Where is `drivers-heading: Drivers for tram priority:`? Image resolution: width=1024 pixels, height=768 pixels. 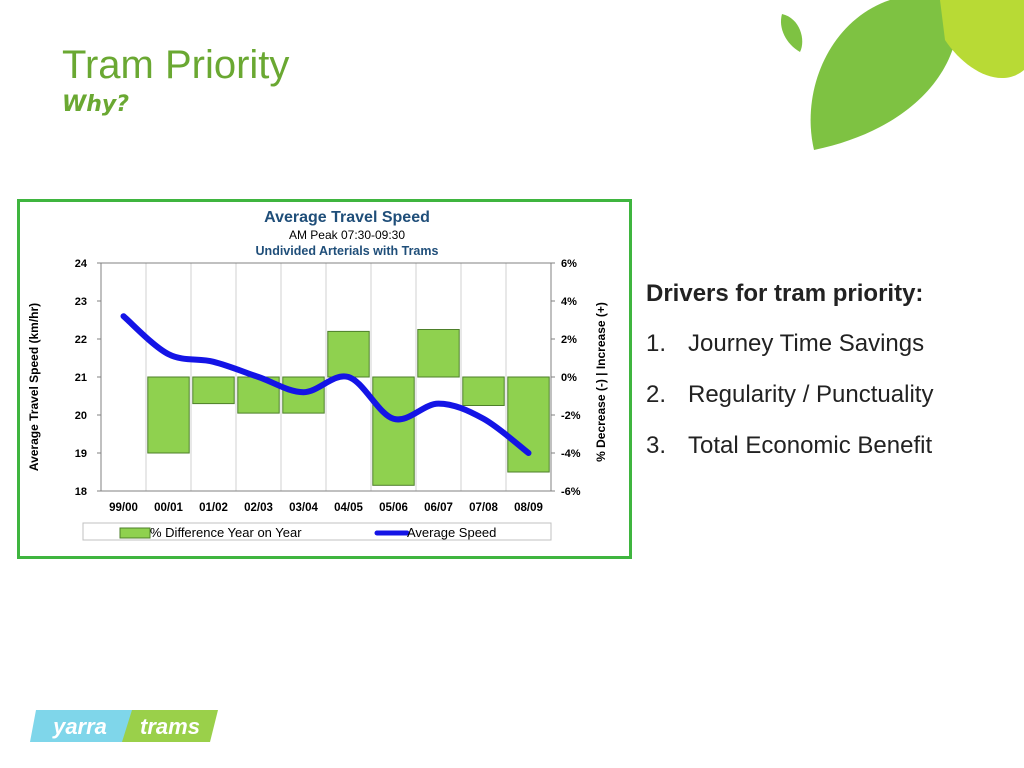 drivers-heading: Drivers for tram priority: is located at coordinates (785, 293).